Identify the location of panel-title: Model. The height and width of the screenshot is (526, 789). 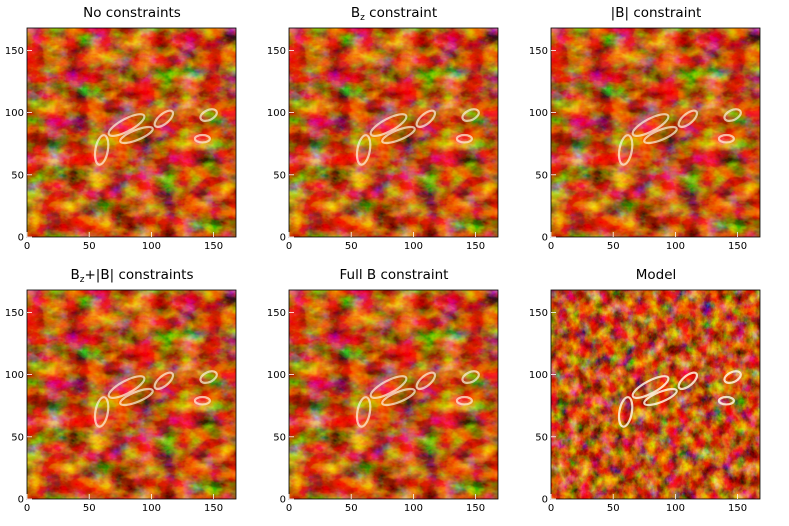
(656, 275).